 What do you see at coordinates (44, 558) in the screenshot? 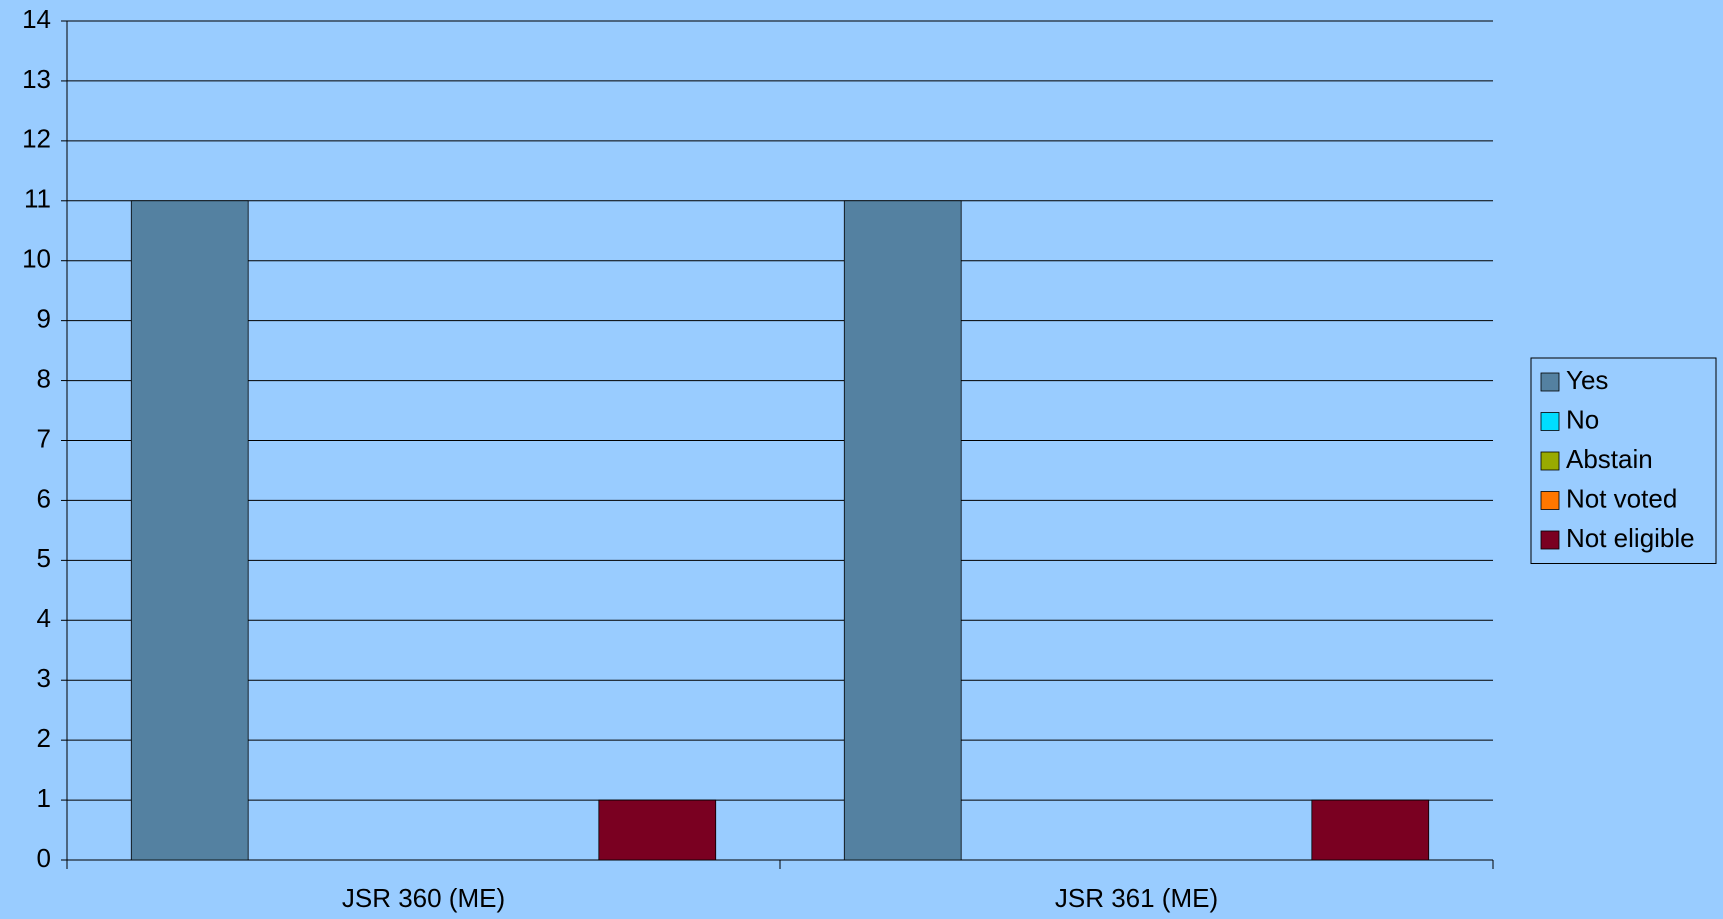
I see `y-tick-label: 5` at bounding box center [44, 558].